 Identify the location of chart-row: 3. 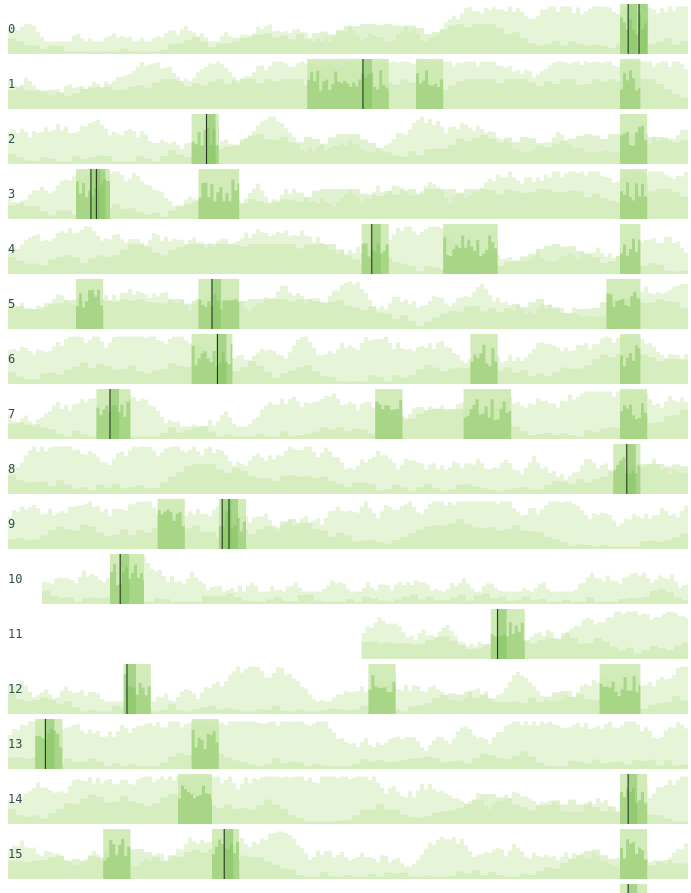
(348, 194).